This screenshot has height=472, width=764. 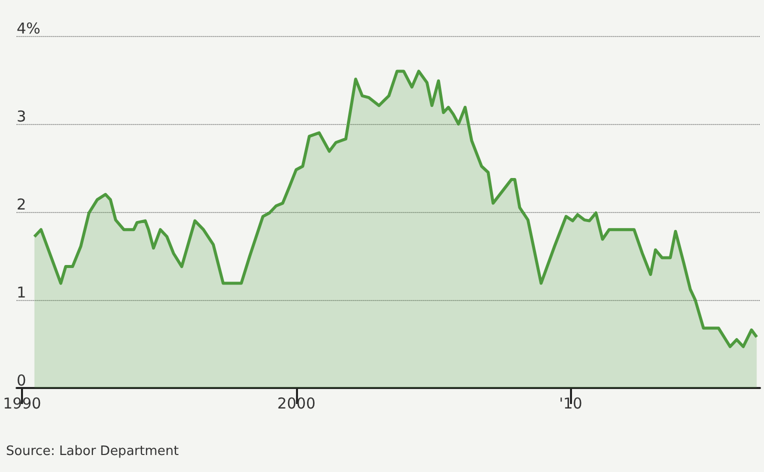 I want to click on source-note: Source: Labor Department, so click(x=92, y=451).